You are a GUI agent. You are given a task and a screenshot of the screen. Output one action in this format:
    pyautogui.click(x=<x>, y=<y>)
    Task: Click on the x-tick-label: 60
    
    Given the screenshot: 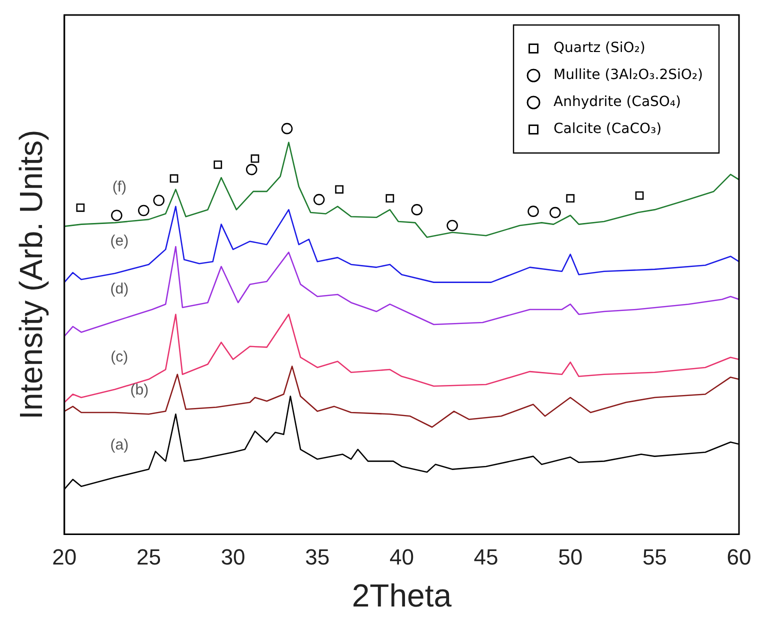 What is the action you would take?
    pyautogui.click(x=739, y=557)
    